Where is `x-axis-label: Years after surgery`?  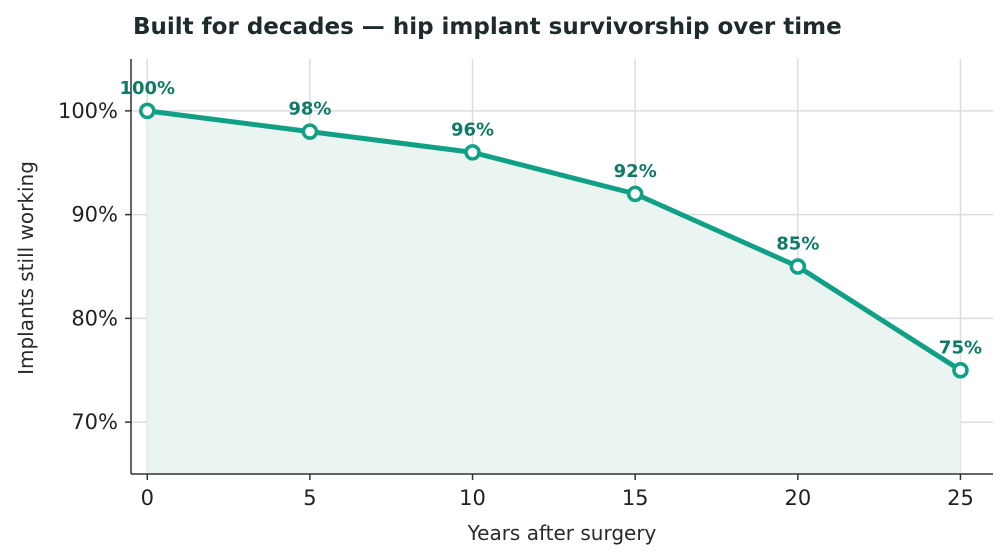
x-axis-label: Years after surgery is located at coordinates (562, 533).